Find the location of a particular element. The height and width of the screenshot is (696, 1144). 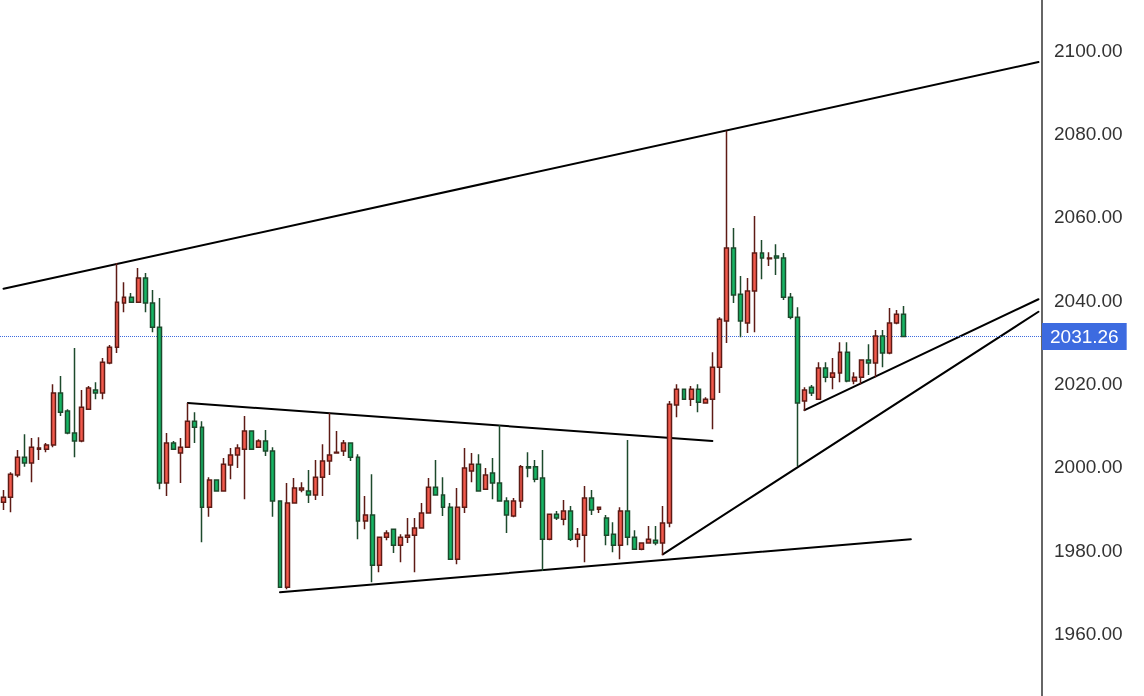

ref-line-label: 2031.26 is located at coordinates (1084, 336).